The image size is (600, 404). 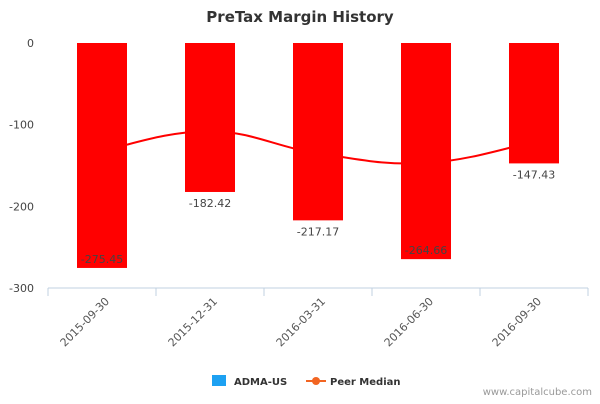 What do you see at coordinates (85, 322) in the screenshot?
I see `x-tick-label: 2015-09-30` at bounding box center [85, 322].